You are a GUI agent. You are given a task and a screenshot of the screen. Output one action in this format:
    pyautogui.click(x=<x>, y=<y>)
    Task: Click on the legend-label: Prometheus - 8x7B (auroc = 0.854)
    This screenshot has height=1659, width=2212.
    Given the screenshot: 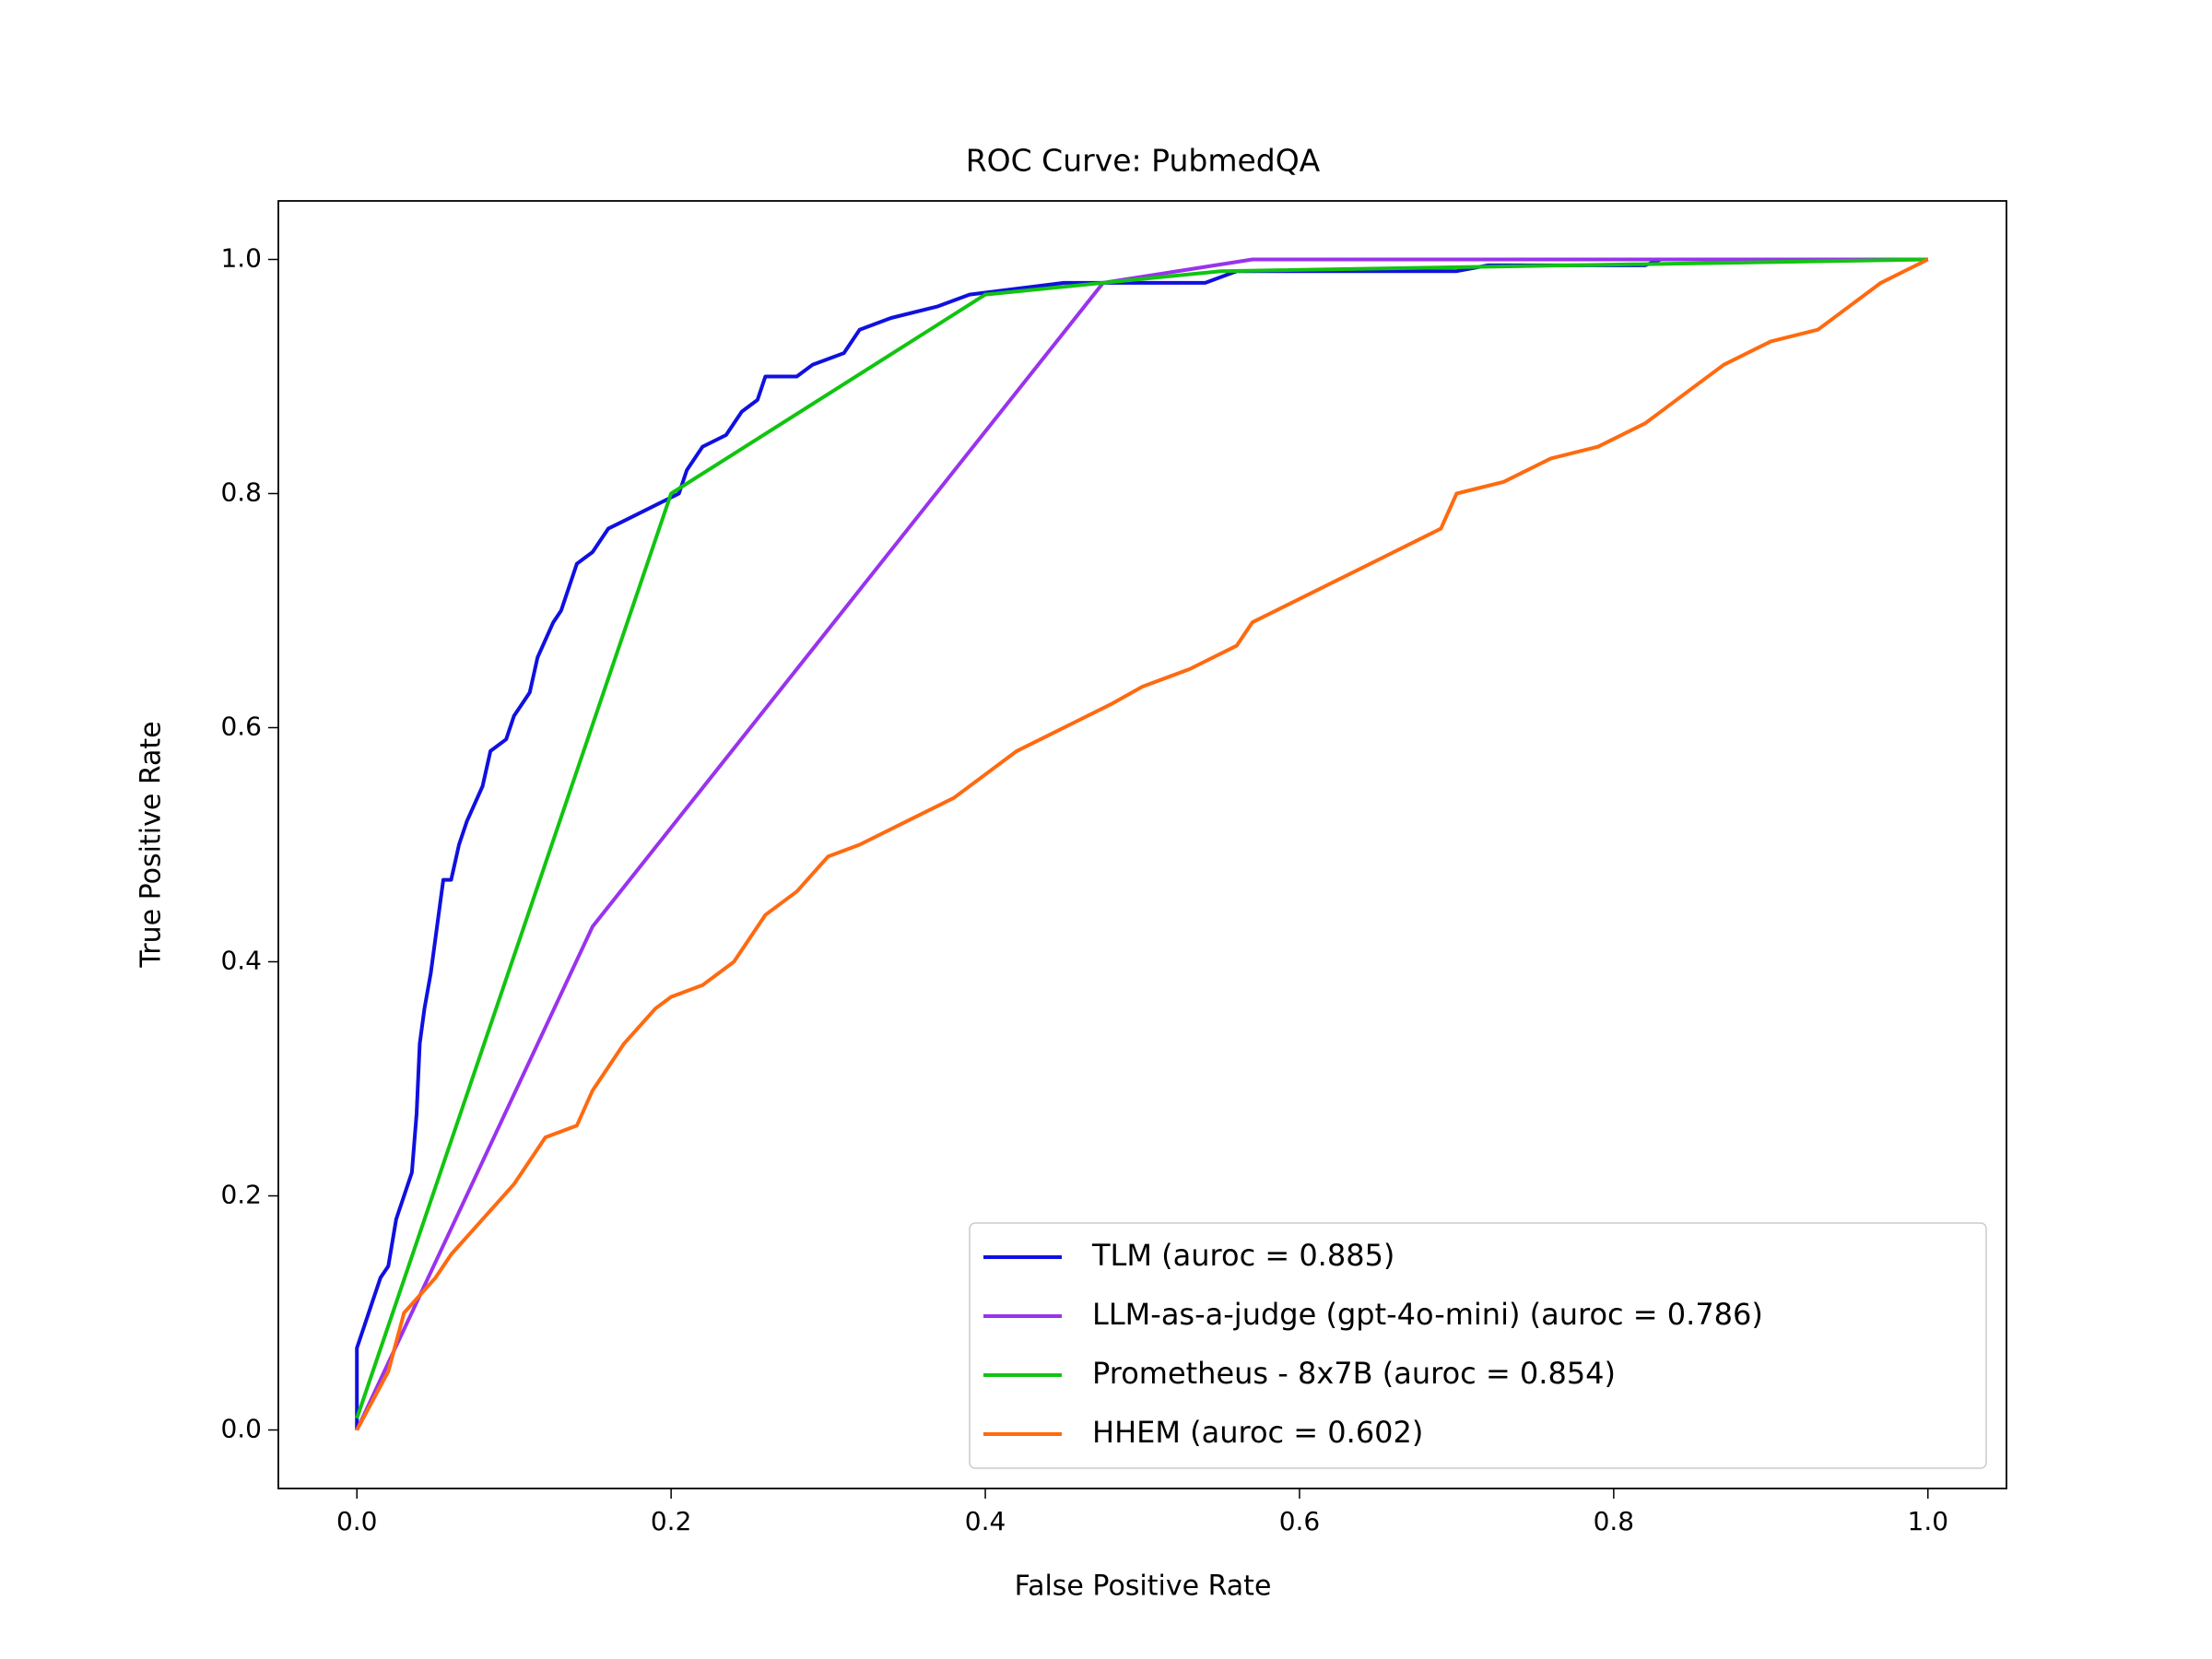 What is the action you would take?
    pyautogui.click(x=1354, y=1373)
    